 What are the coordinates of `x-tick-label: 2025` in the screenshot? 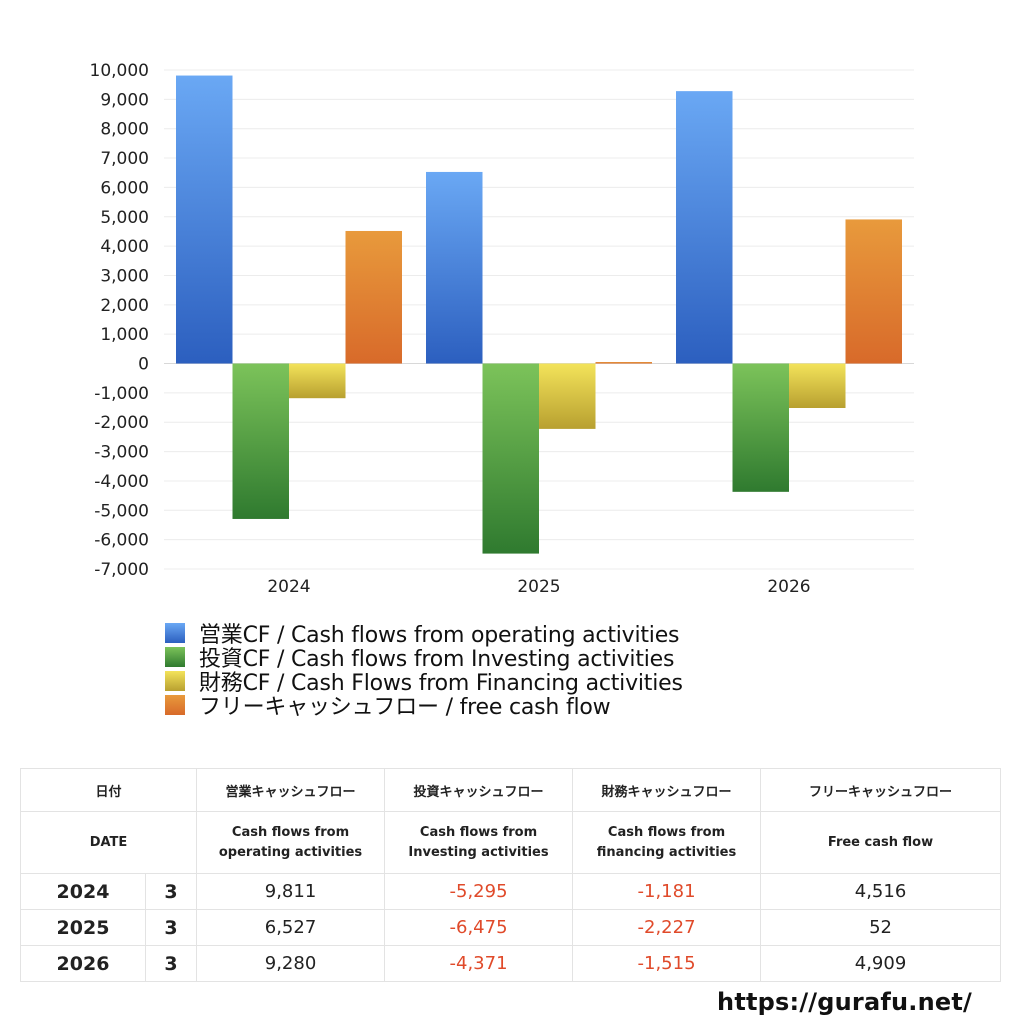 It's located at (538, 587).